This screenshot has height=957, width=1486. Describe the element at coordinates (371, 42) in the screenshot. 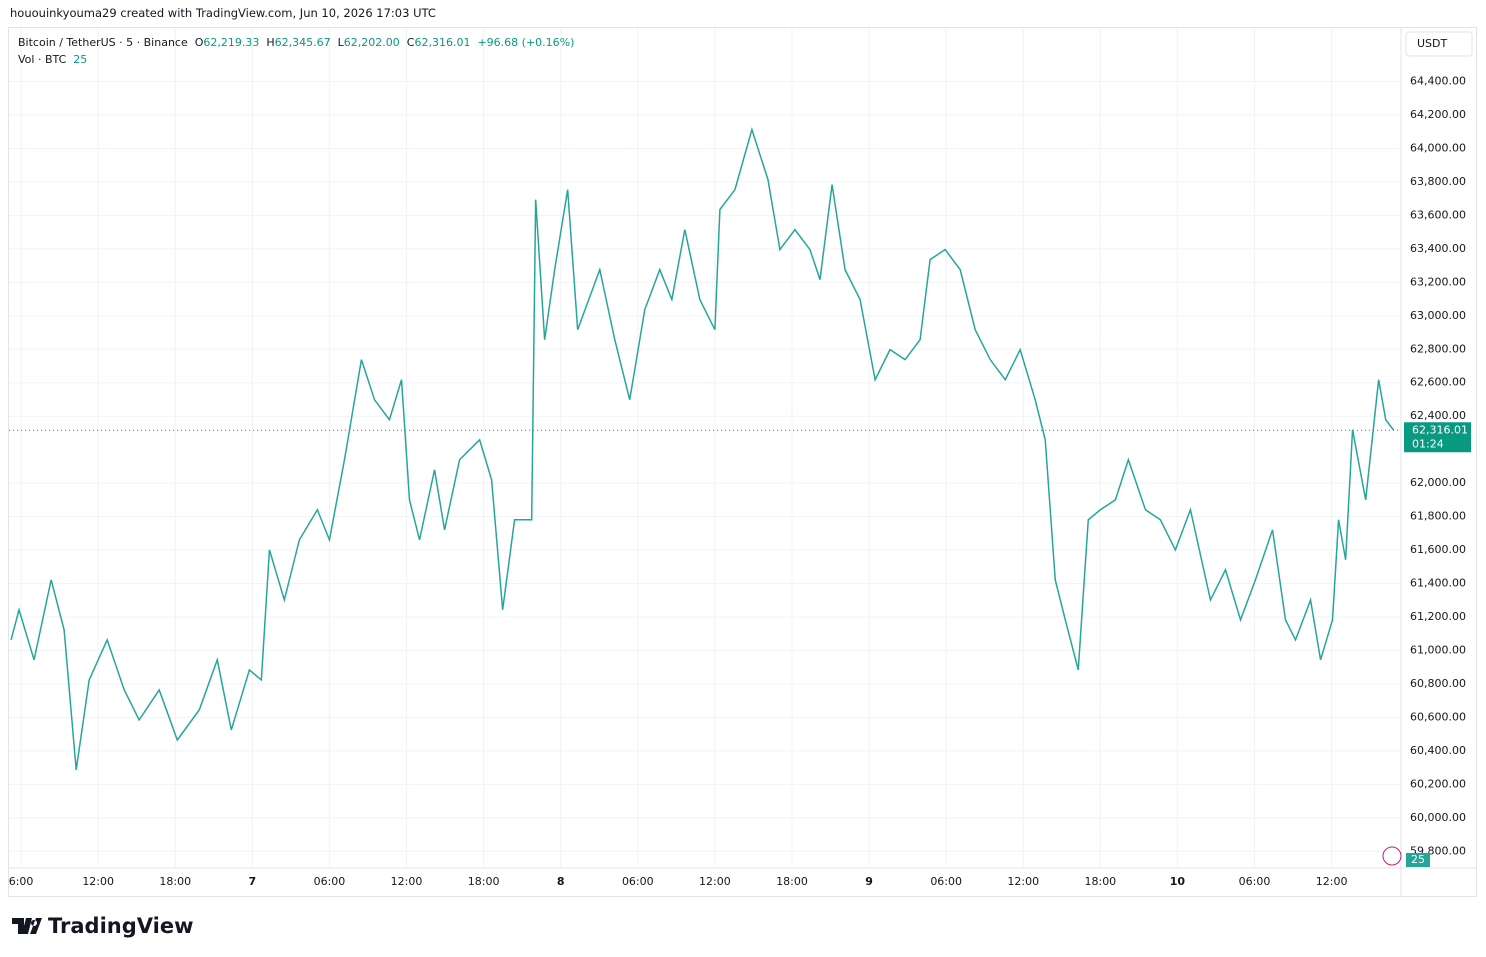

I see `low: 62,202.00` at that location.